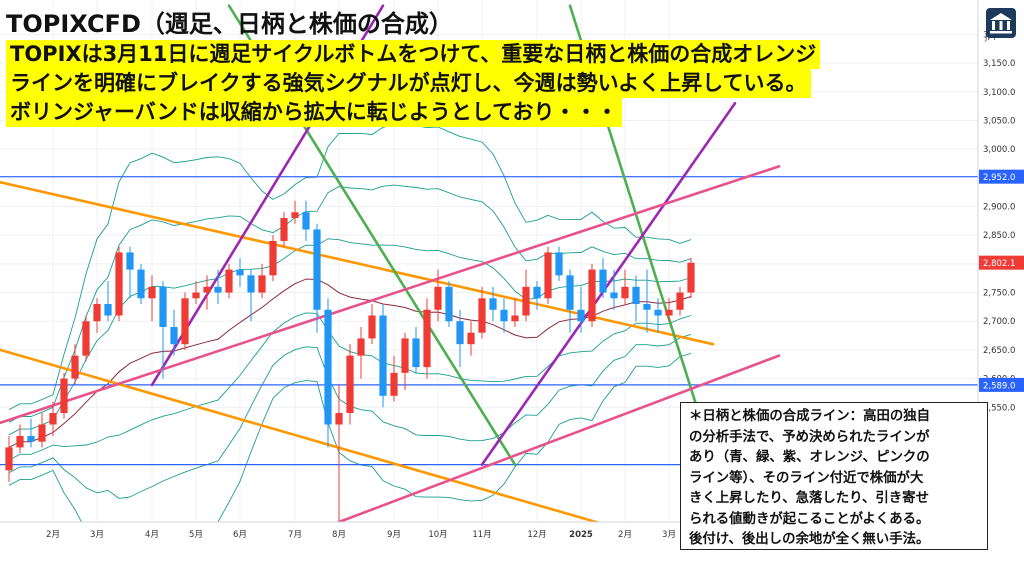 The width and height of the screenshot is (1024, 568). Describe the element at coordinates (999, 322) in the screenshot. I see `price-tick-label: 2,700.0` at that location.